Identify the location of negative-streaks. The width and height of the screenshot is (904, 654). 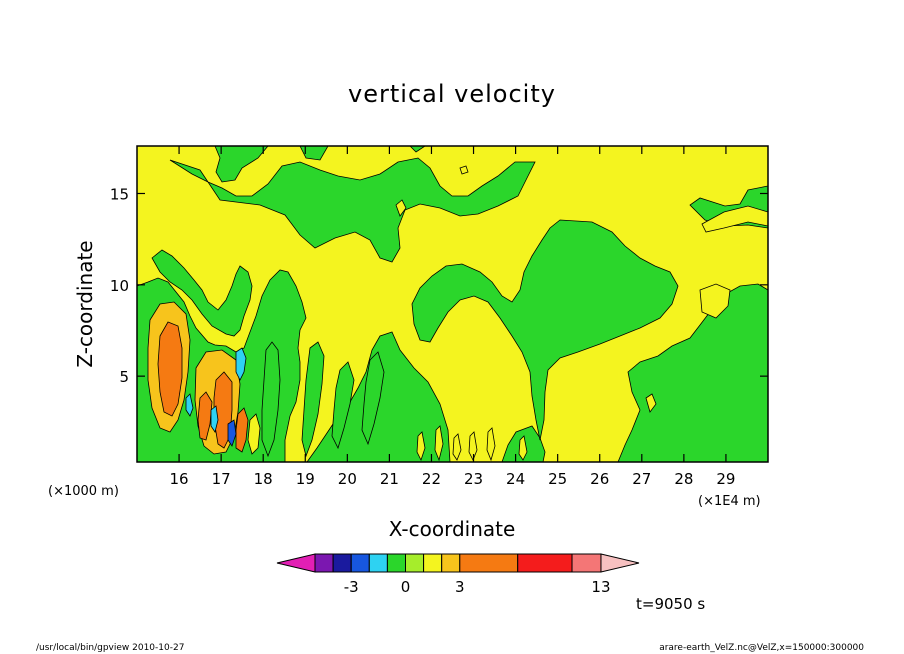
(323, 399).